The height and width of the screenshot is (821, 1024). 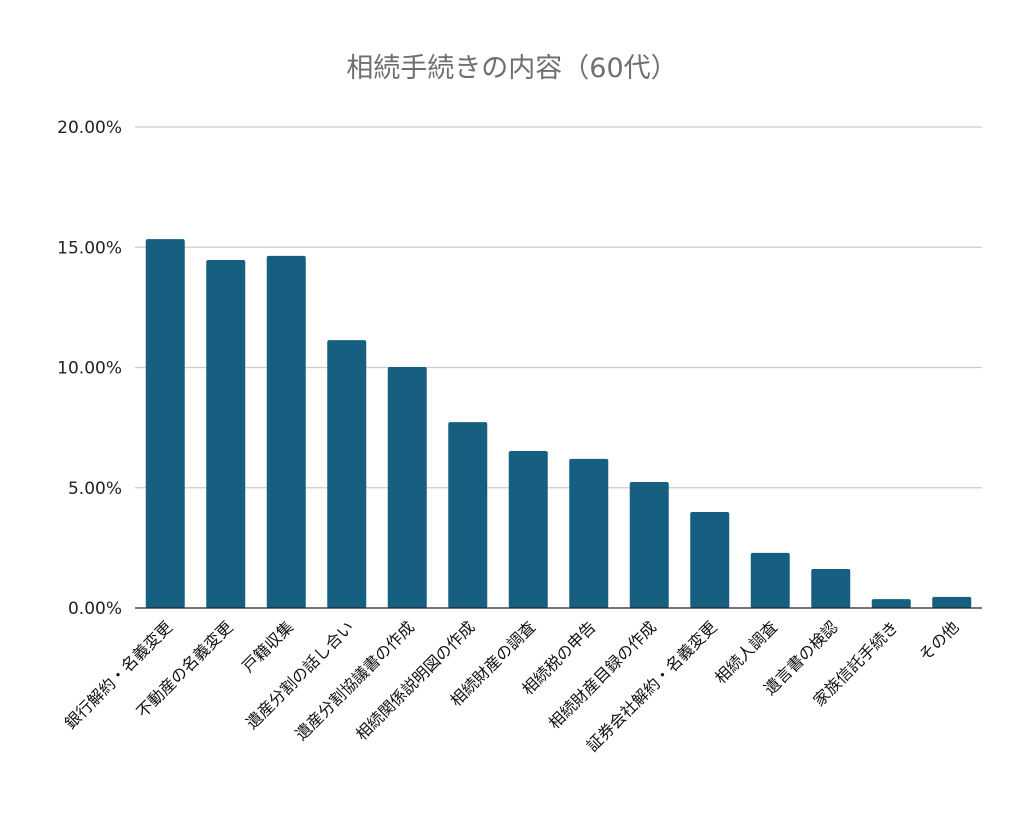 What do you see at coordinates (89, 248) in the screenshot?
I see `y-tick-label: 15.00%` at bounding box center [89, 248].